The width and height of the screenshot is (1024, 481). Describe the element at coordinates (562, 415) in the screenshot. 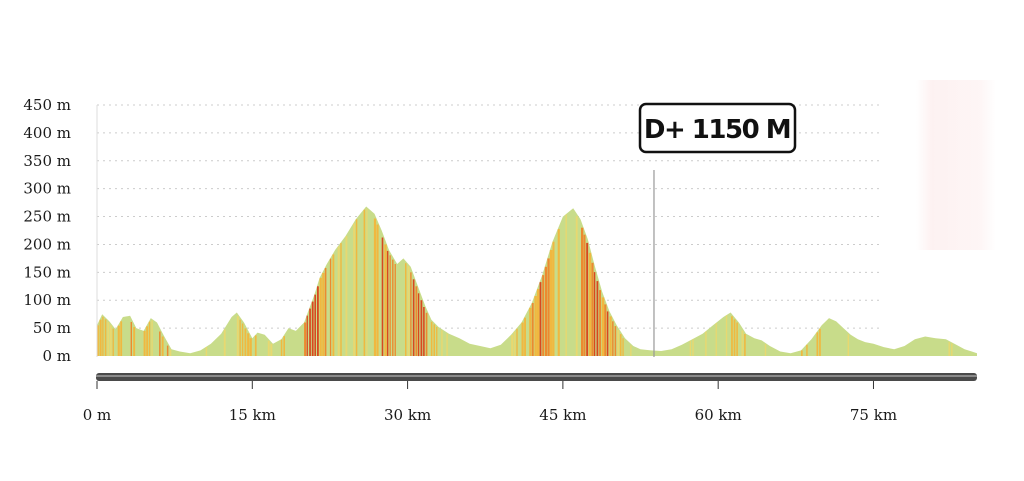

I see `x-tick-label: 45 km` at that location.